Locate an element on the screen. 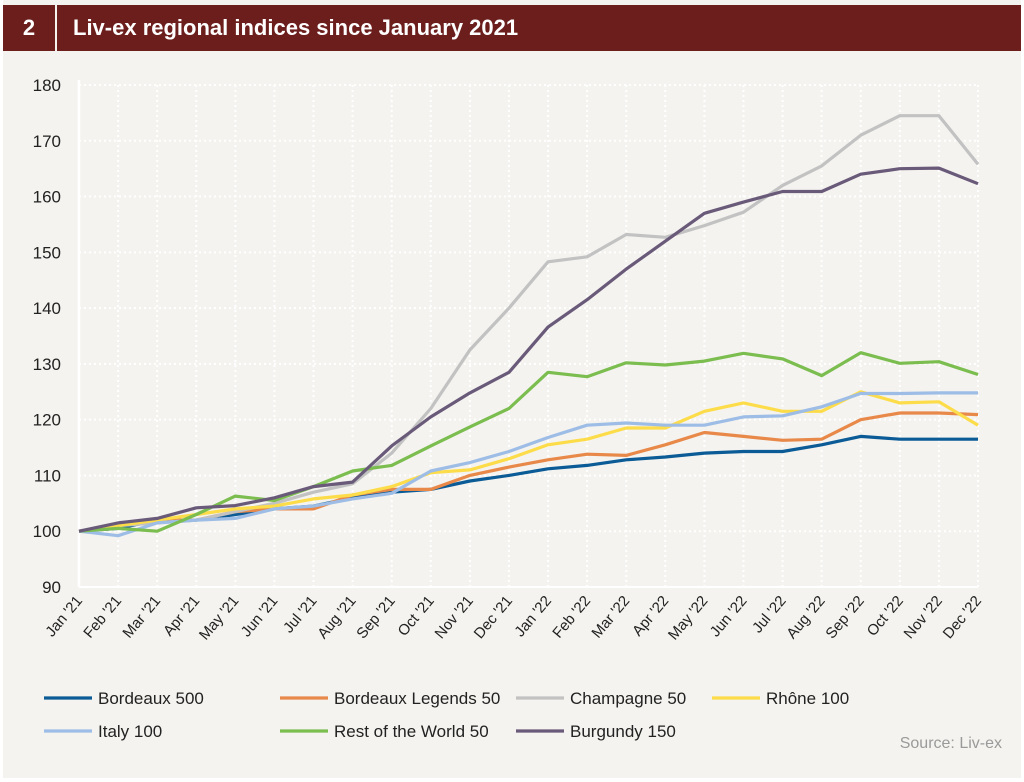 The image size is (1024, 782). x-tick-label: Jun '21 is located at coordinates (260, 617).